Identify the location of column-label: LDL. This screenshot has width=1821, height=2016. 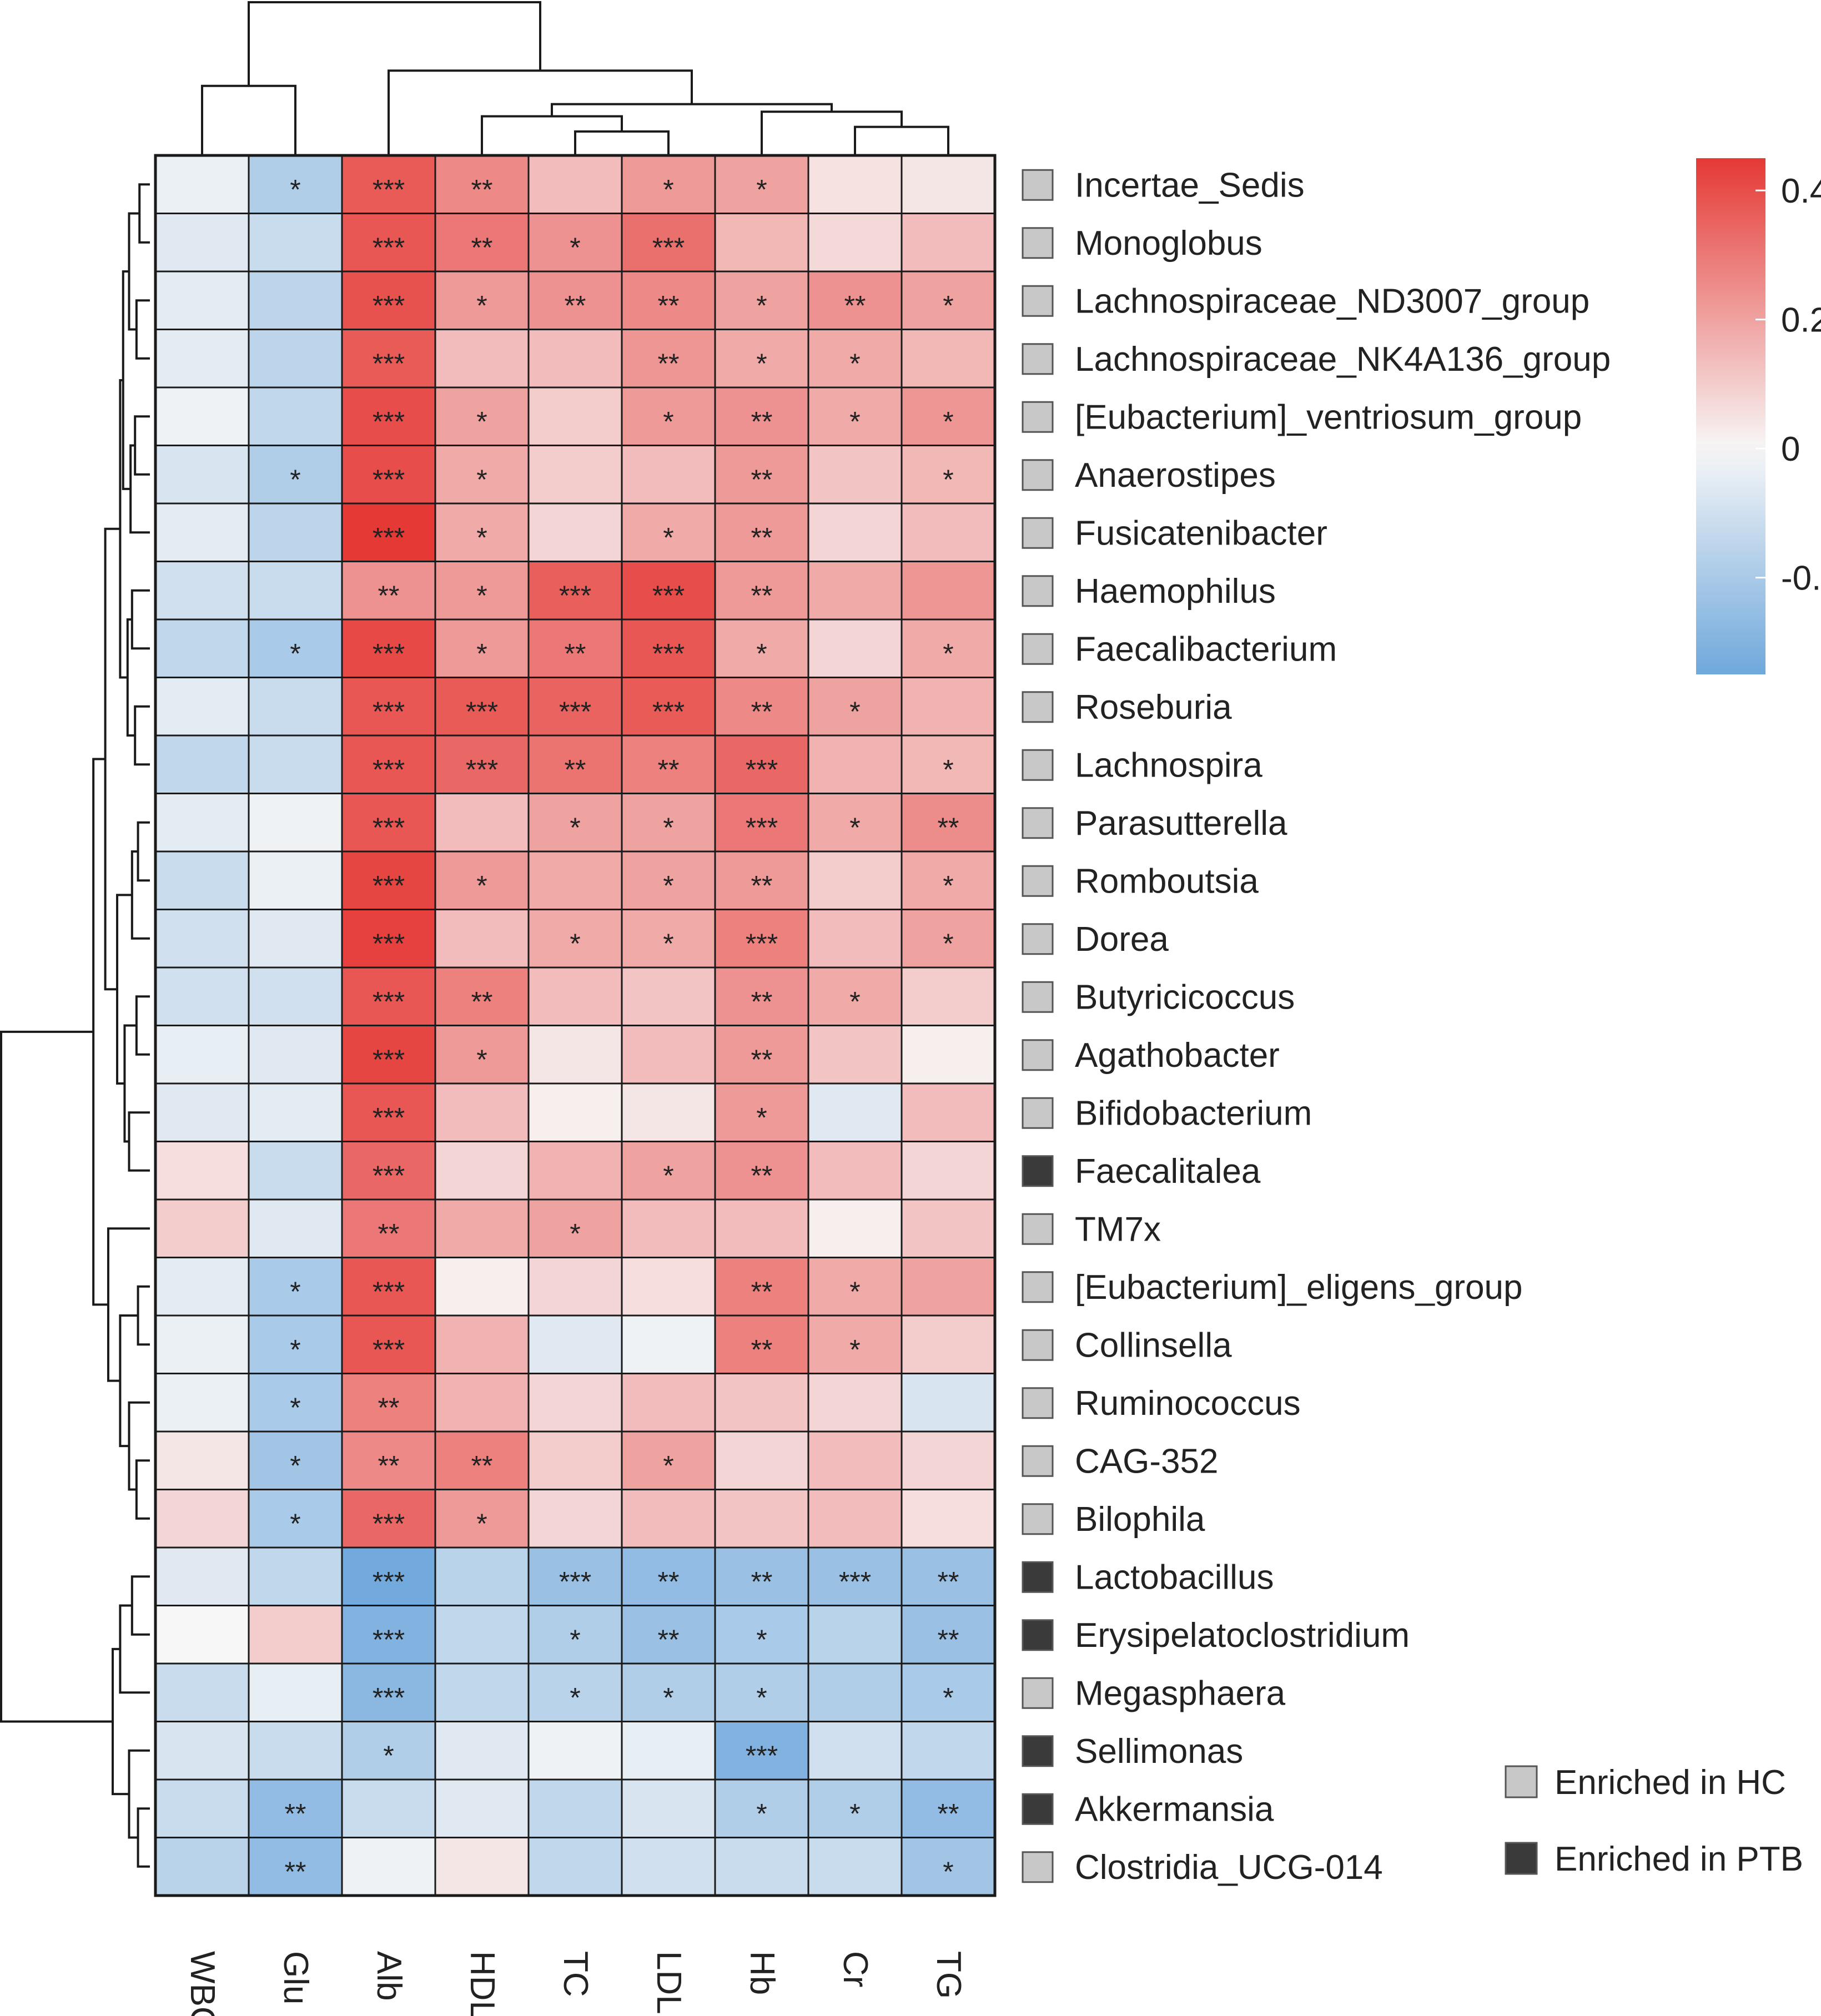
(669, 1982).